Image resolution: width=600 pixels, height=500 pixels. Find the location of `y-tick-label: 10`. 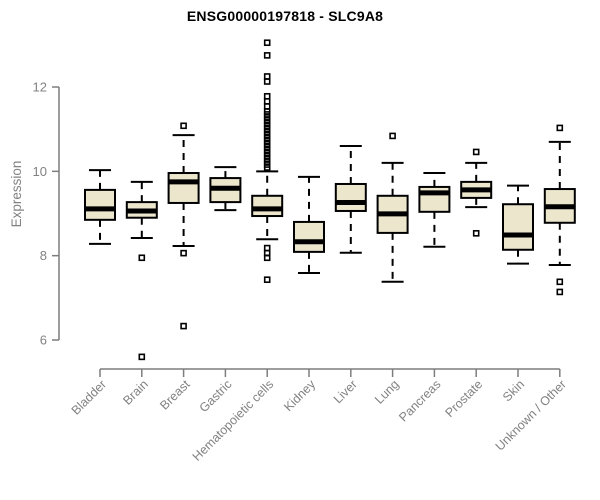

y-tick-label: 10 is located at coordinates (40, 171).